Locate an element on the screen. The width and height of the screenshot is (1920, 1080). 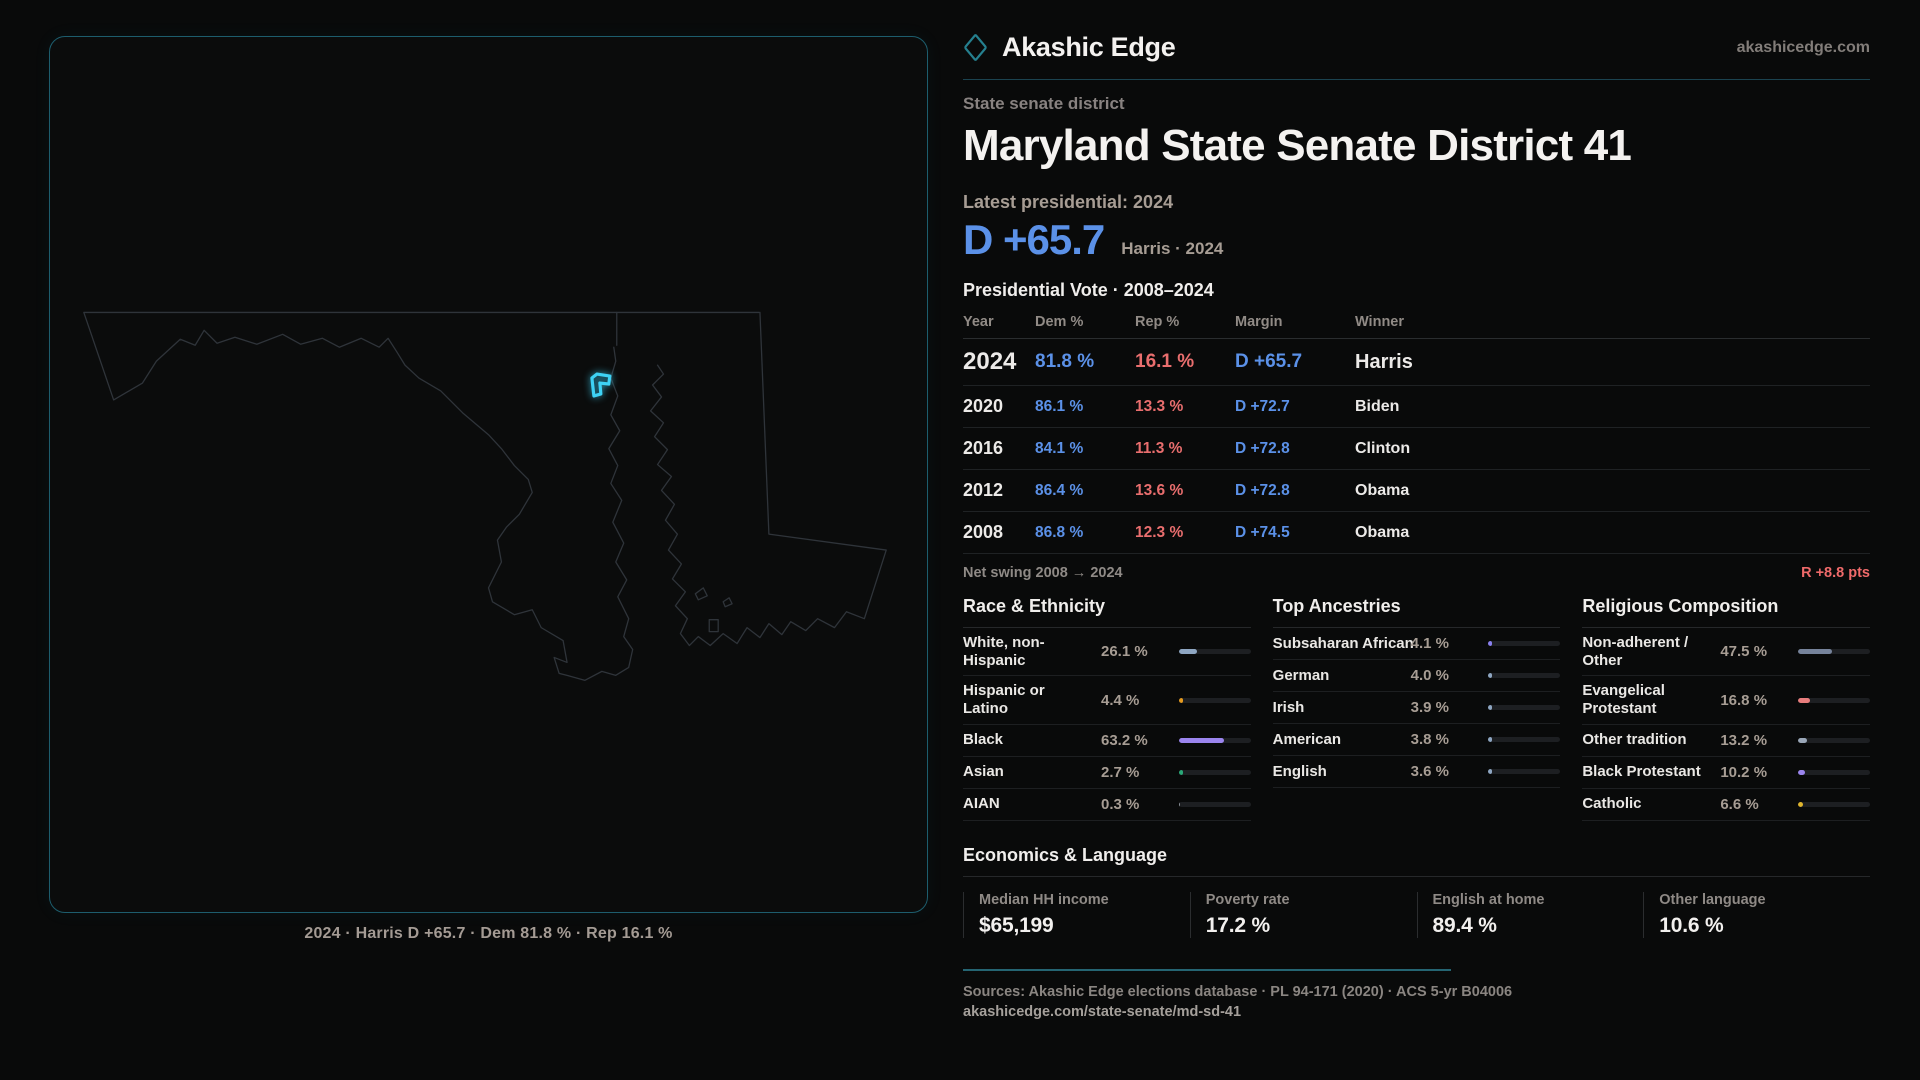
vote-year: 2008 is located at coordinates (983, 532).